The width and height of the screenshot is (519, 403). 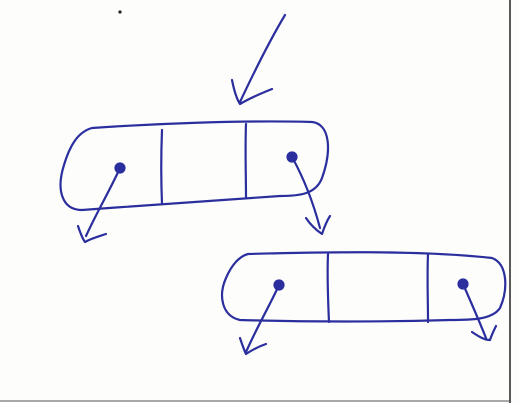 What do you see at coordinates (364, 287) in the screenshot?
I see `node-2-outline` at bounding box center [364, 287].